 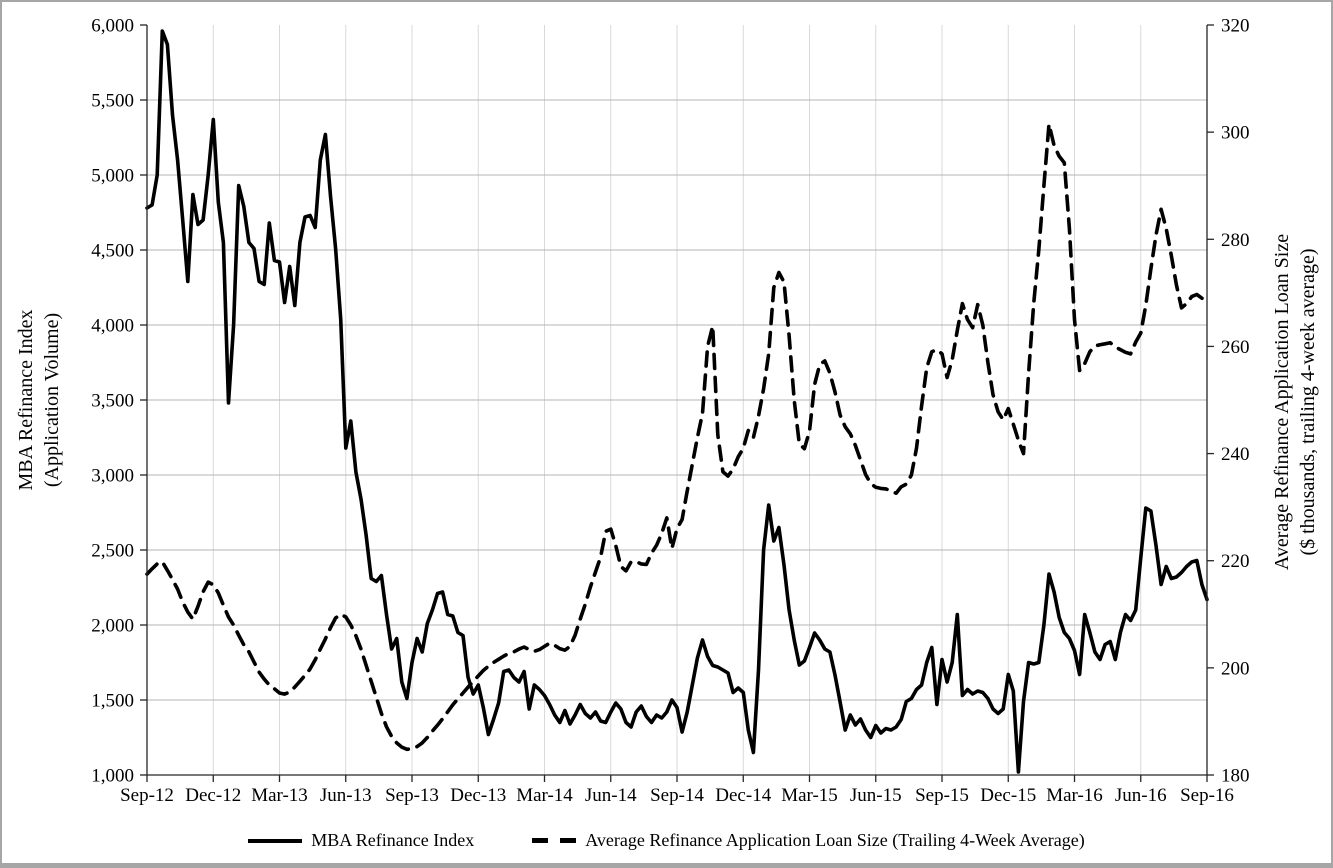 I want to click on solid-line-swatch-icon, so click(x=275, y=840).